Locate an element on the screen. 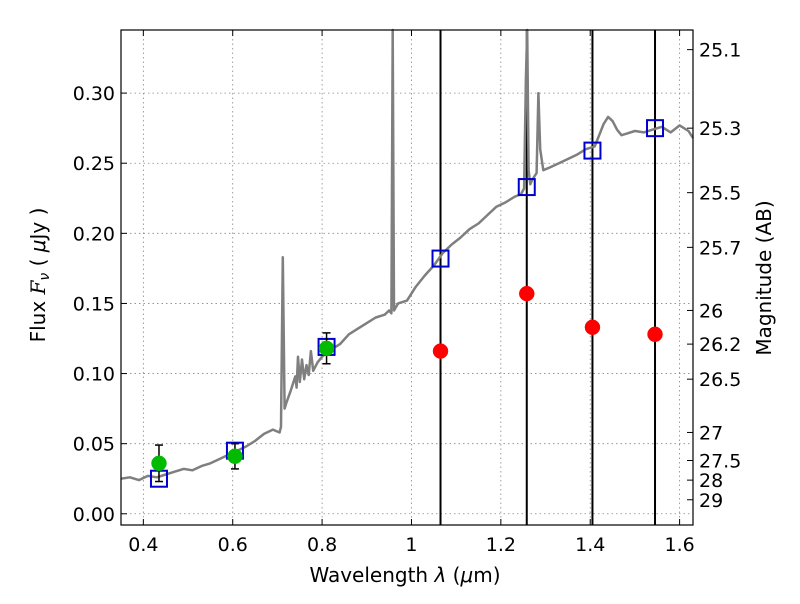 This screenshot has height=604, width=800. y-tick-label: 0.10 is located at coordinates (94, 375).